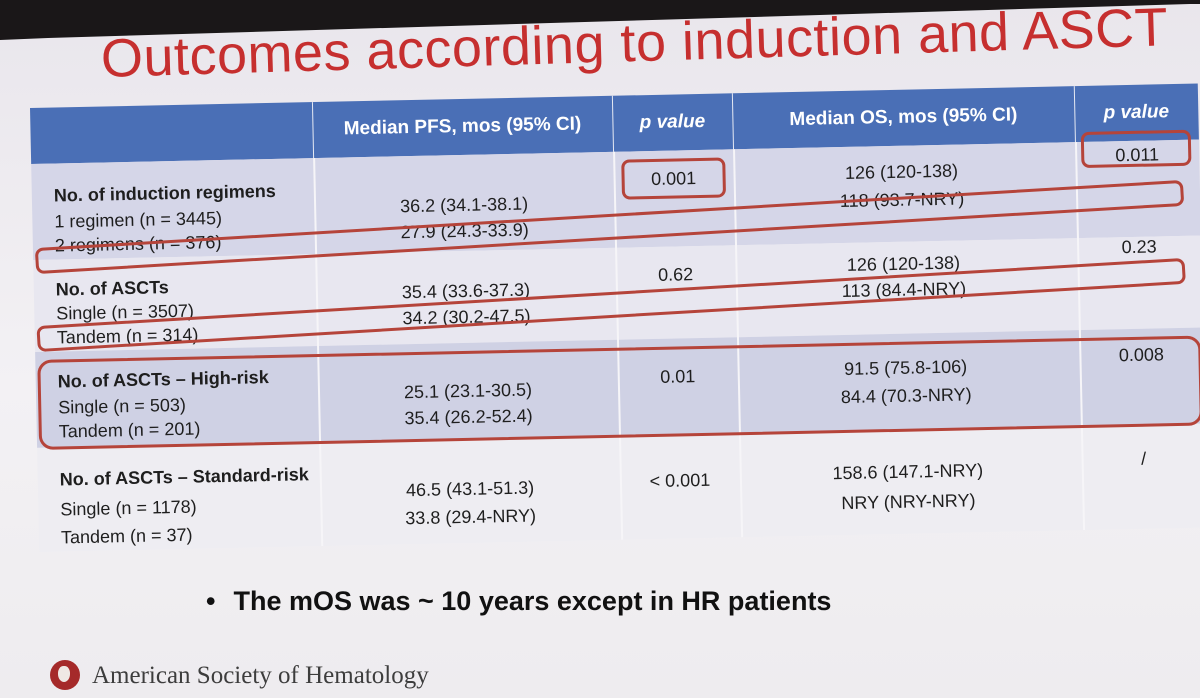  Describe the element at coordinates (260, 675) in the screenshot. I see `footer-organization: American Society of Hematology` at that location.